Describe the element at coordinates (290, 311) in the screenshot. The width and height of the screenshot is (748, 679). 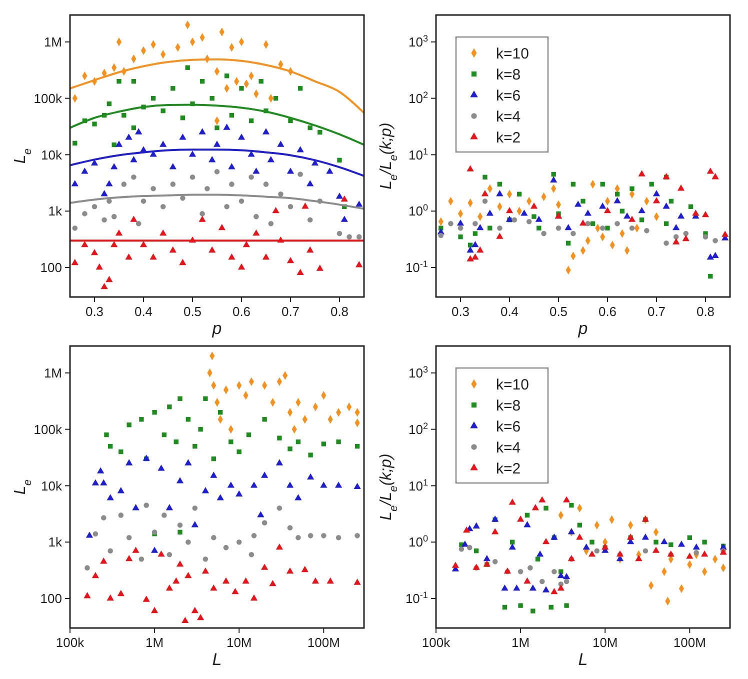
I see `x-tick-label: 0.7` at that location.